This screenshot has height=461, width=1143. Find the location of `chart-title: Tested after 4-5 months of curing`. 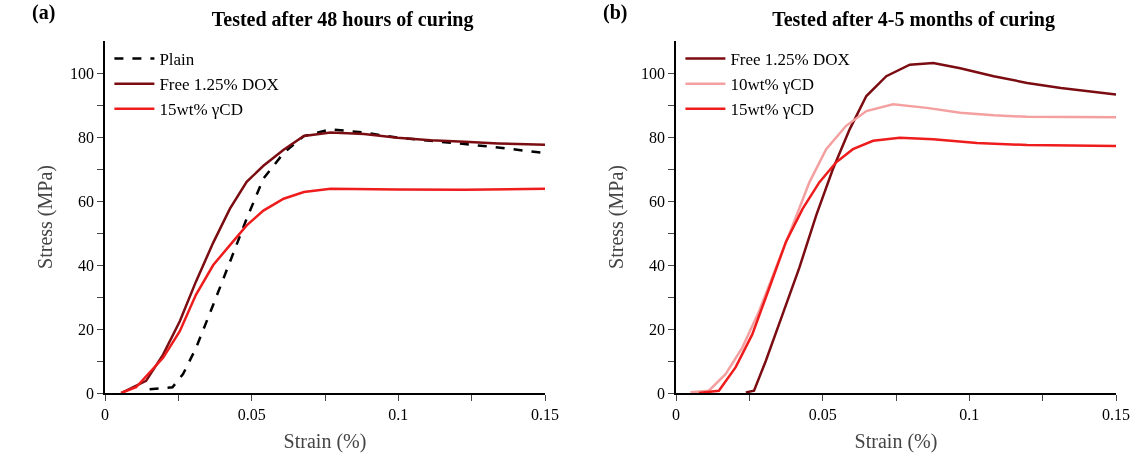

chart-title: Tested after 4-5 months of curing is located at coordinates (913, 19).